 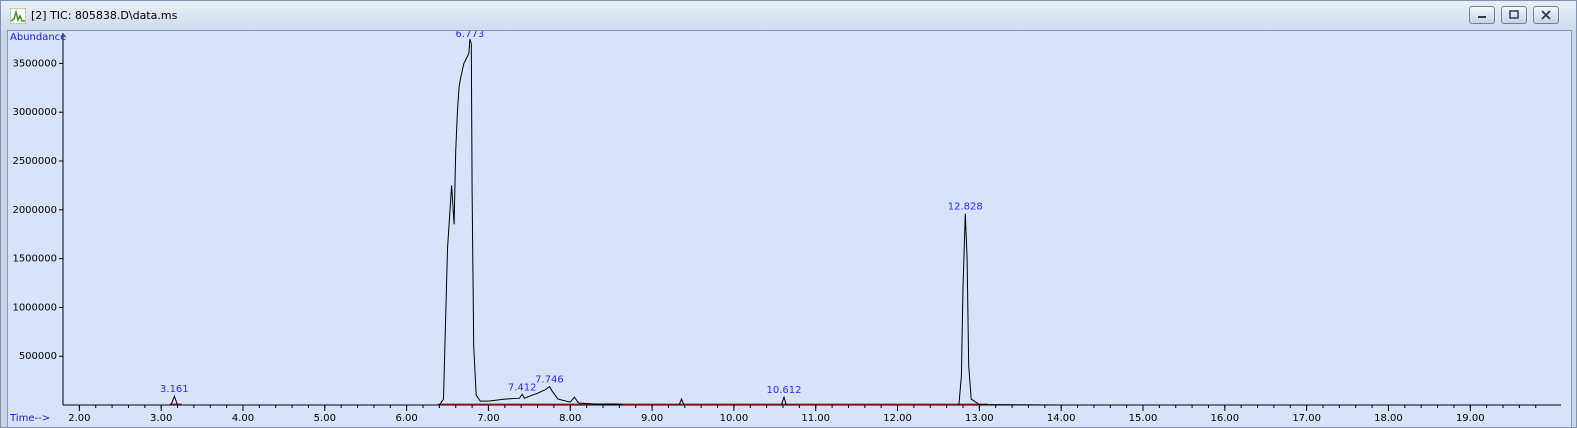 I want to click on x-tick-label: 14.00, so click(x=1061, y=418).